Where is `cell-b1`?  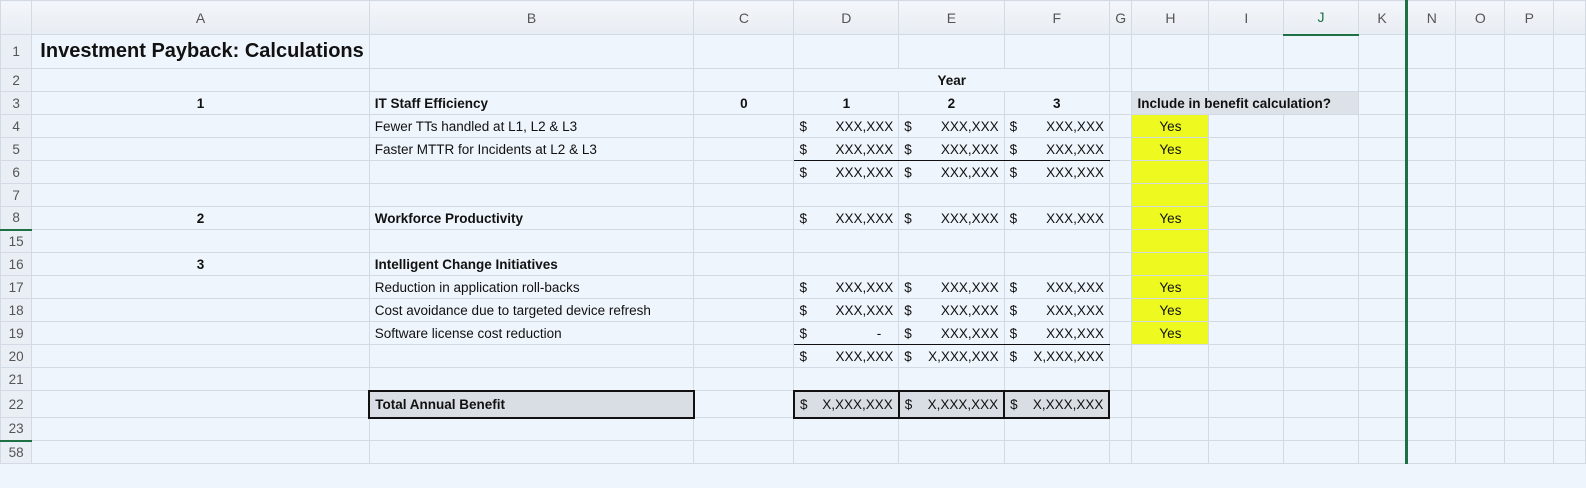
cell-b1 is located at coordinates (531, 51).